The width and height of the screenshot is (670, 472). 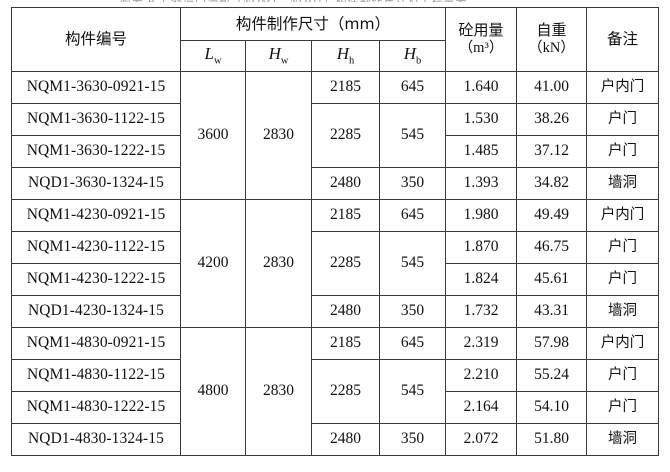 What do you see at coordinates (551, 29) in the screenshot?
I see `header-self-weight-label: 自重` at bounding box center [551, 29].